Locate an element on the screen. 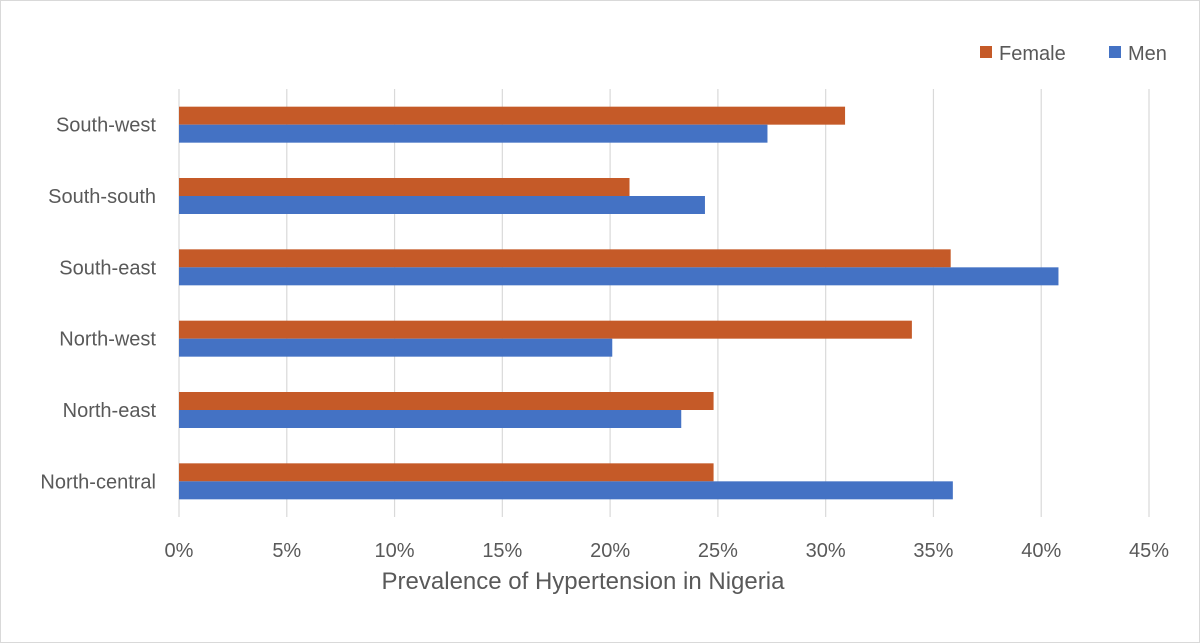  category-label-south-east: South-east is located at coordinates (107, 268).